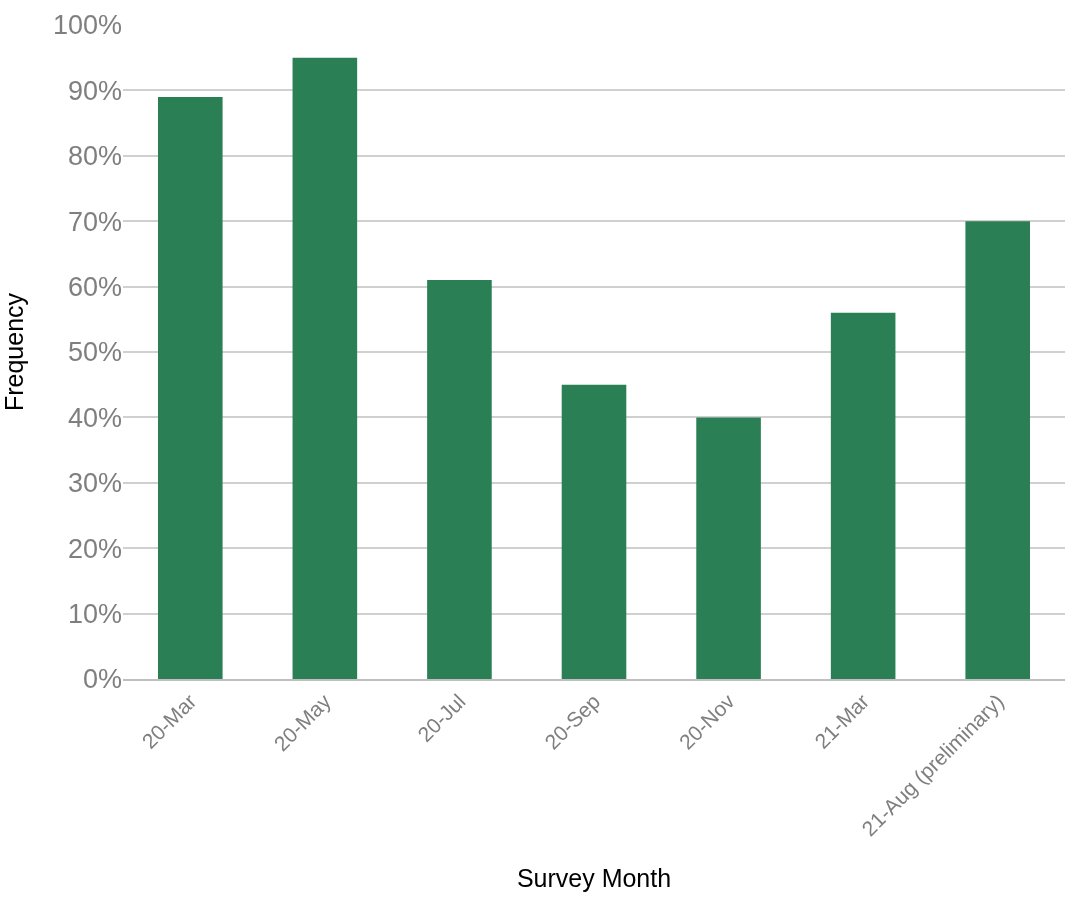 This screenshot has width=1075, height=919. Describe the element at coordinates (94, 90) in the screenshot. I see `y-tick-label: 90%` at that location.